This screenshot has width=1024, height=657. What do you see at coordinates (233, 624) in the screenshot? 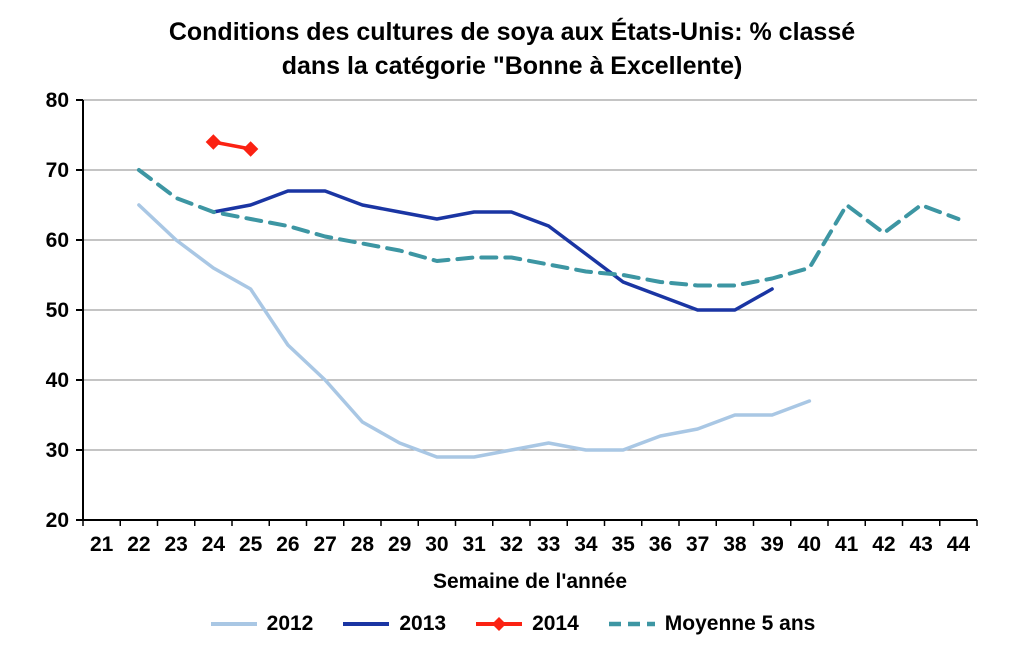
I see `legend-swatch-2012` at bounding box center [233, 624].